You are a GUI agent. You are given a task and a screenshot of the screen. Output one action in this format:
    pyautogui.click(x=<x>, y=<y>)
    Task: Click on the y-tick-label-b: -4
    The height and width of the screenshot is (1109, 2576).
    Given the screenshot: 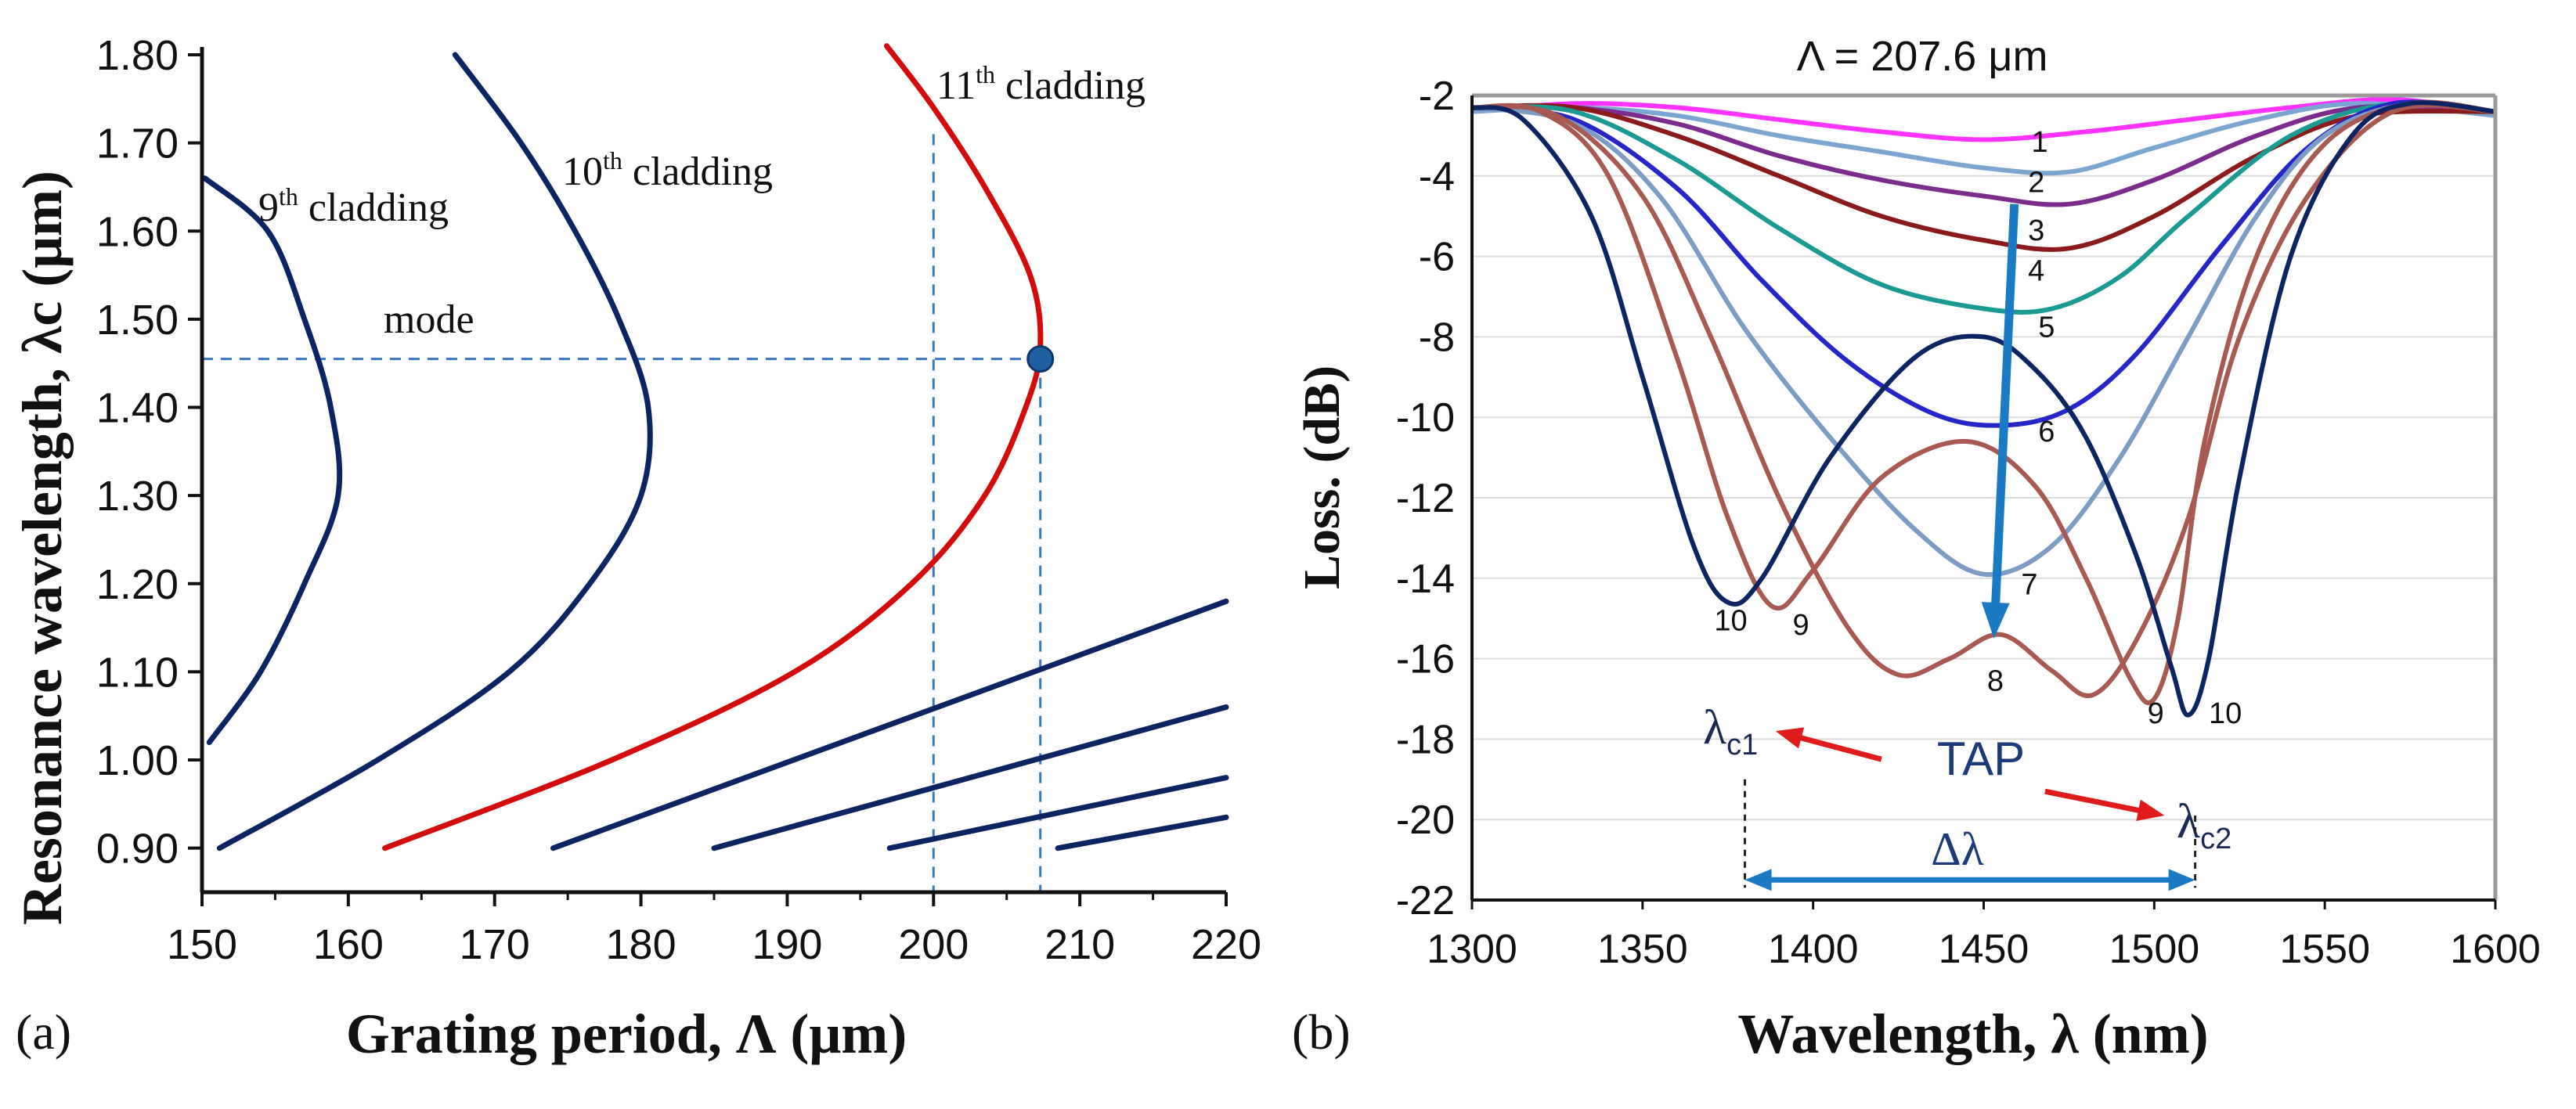 What is the action you would take?
    pyautogui.click(x=1437, y=177)
    